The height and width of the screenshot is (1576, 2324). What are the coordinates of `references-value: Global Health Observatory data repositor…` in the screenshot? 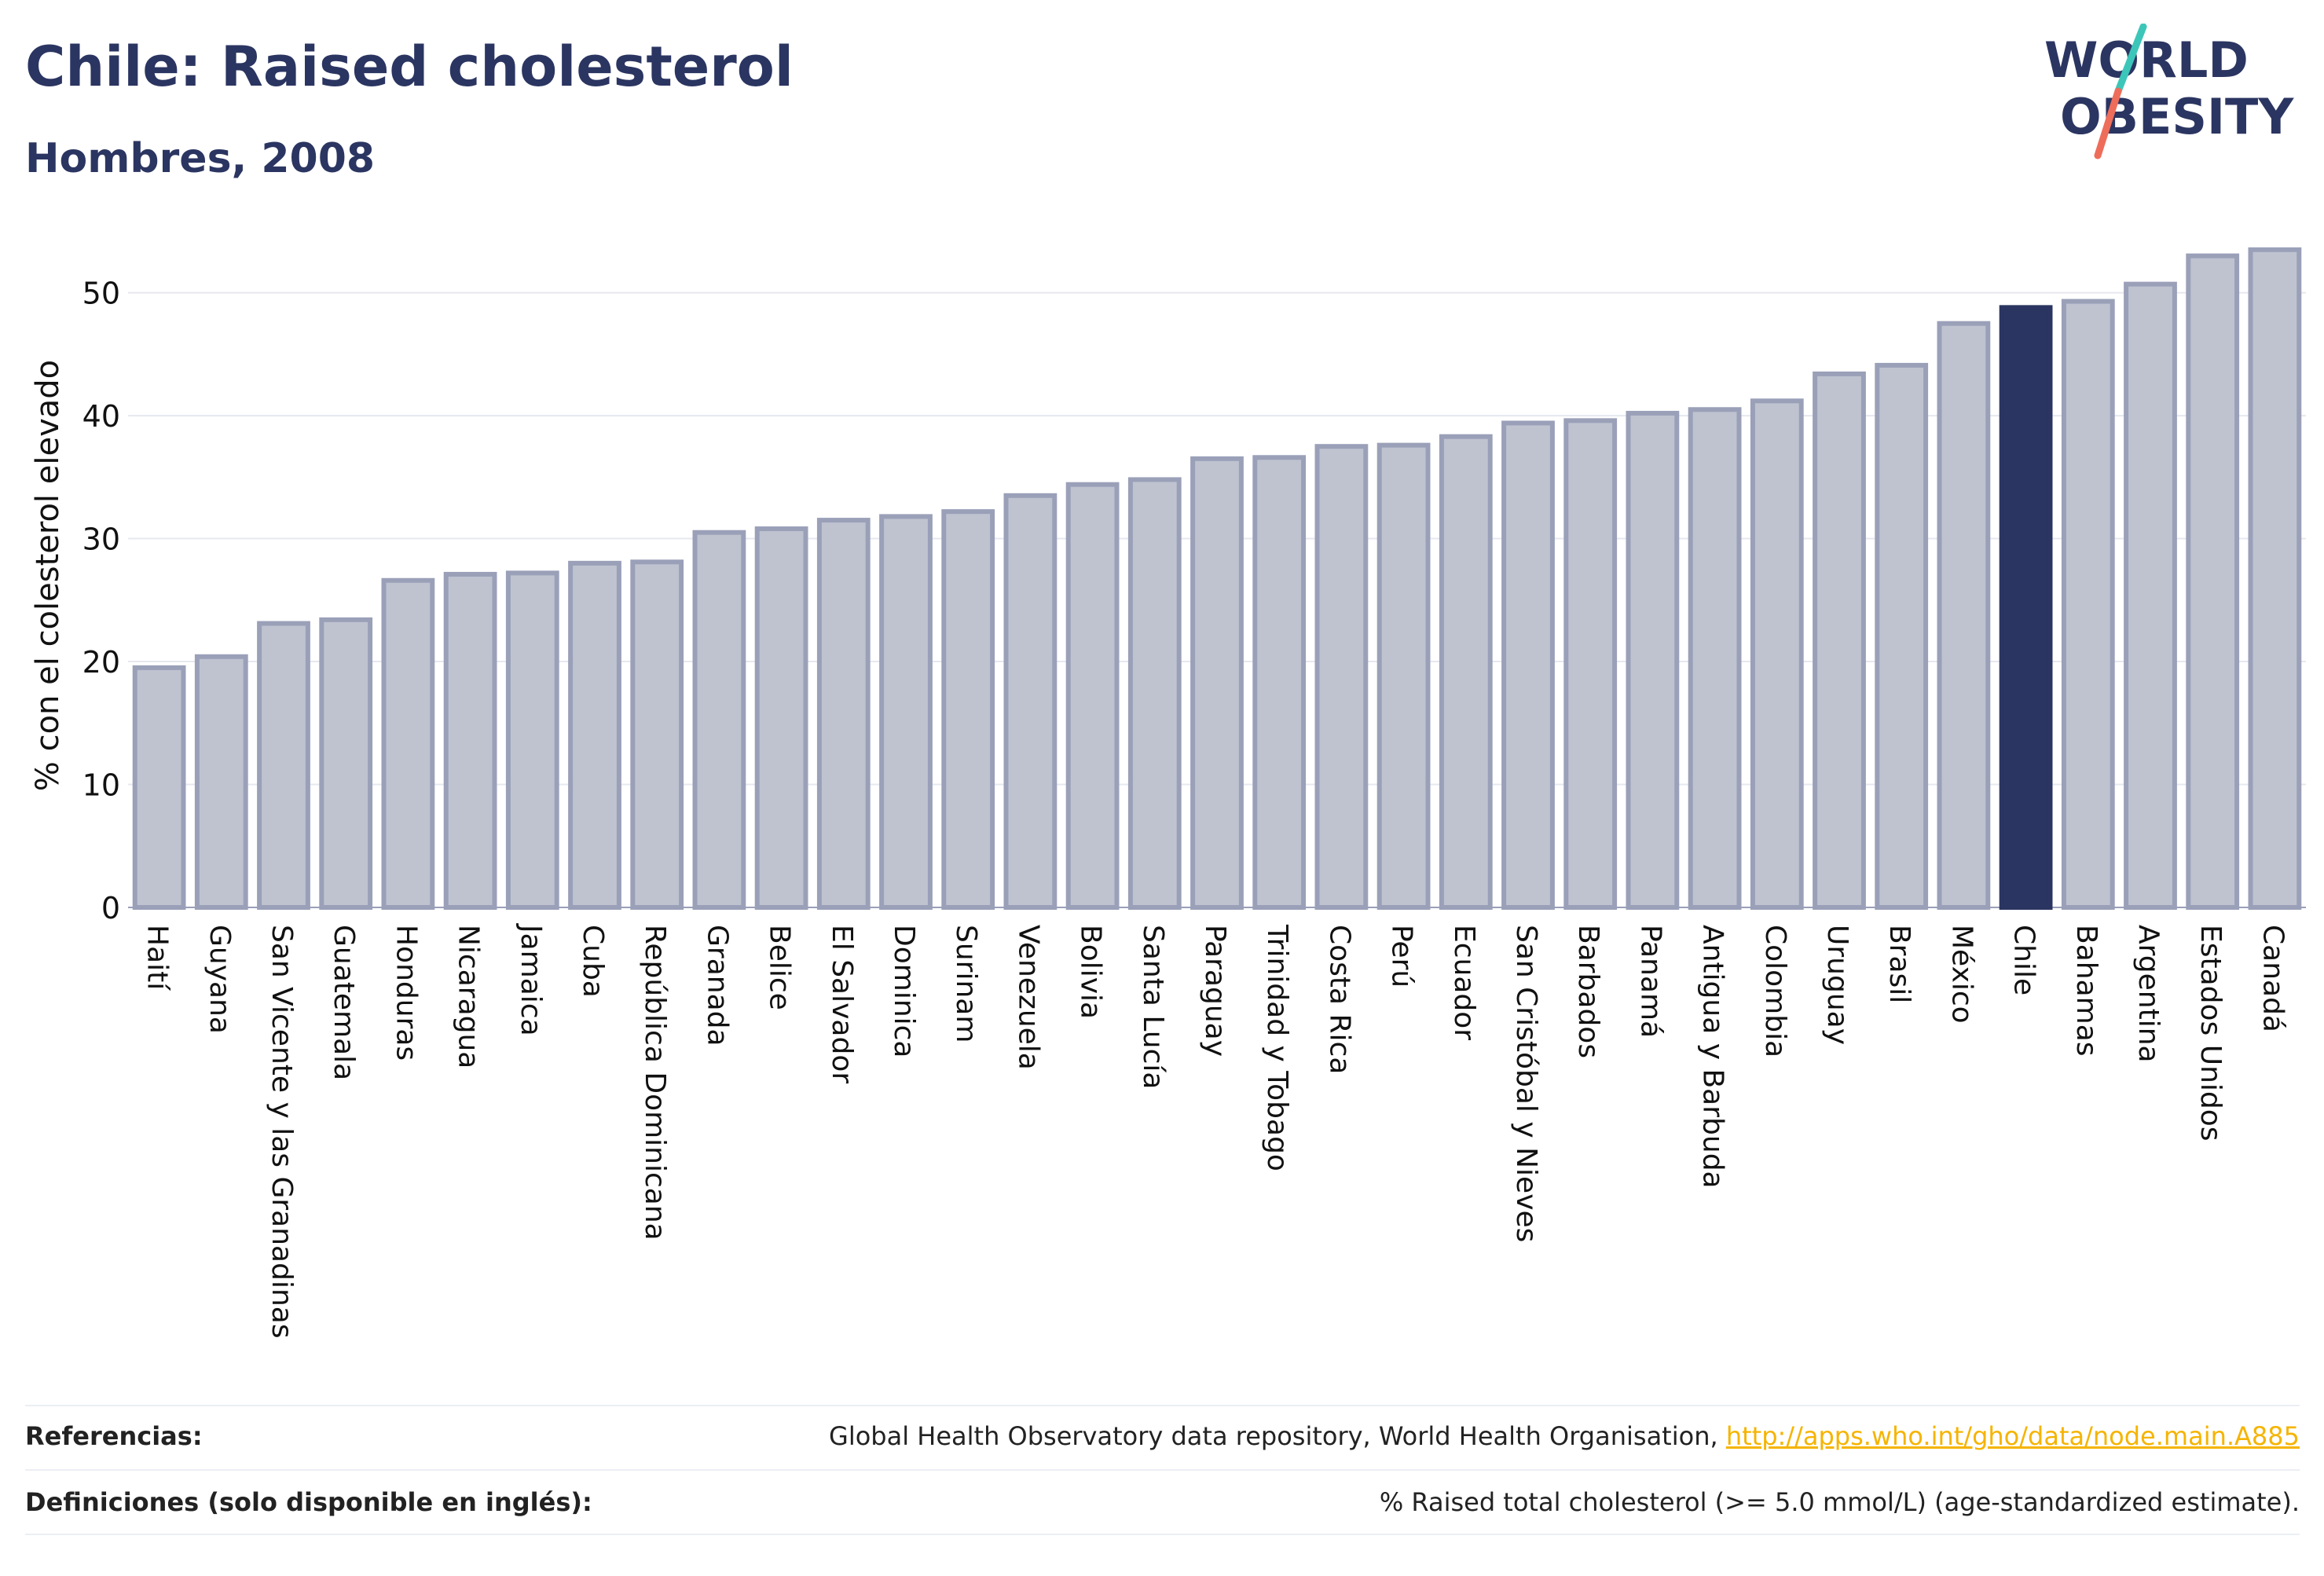 It's located at (1564, 1436).